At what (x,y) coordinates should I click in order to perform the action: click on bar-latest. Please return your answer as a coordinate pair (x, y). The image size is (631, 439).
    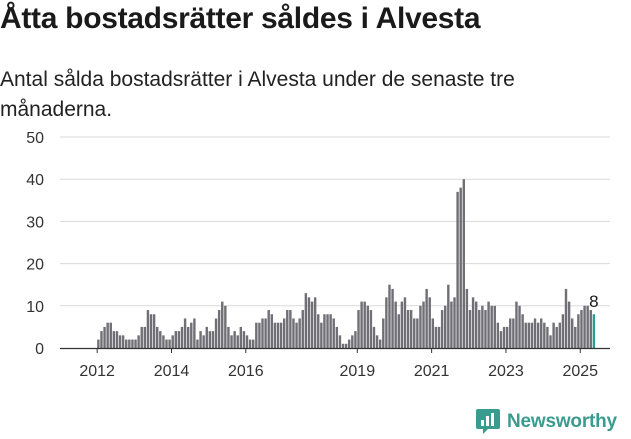
    Looking at the image, I should click on (594, 331).